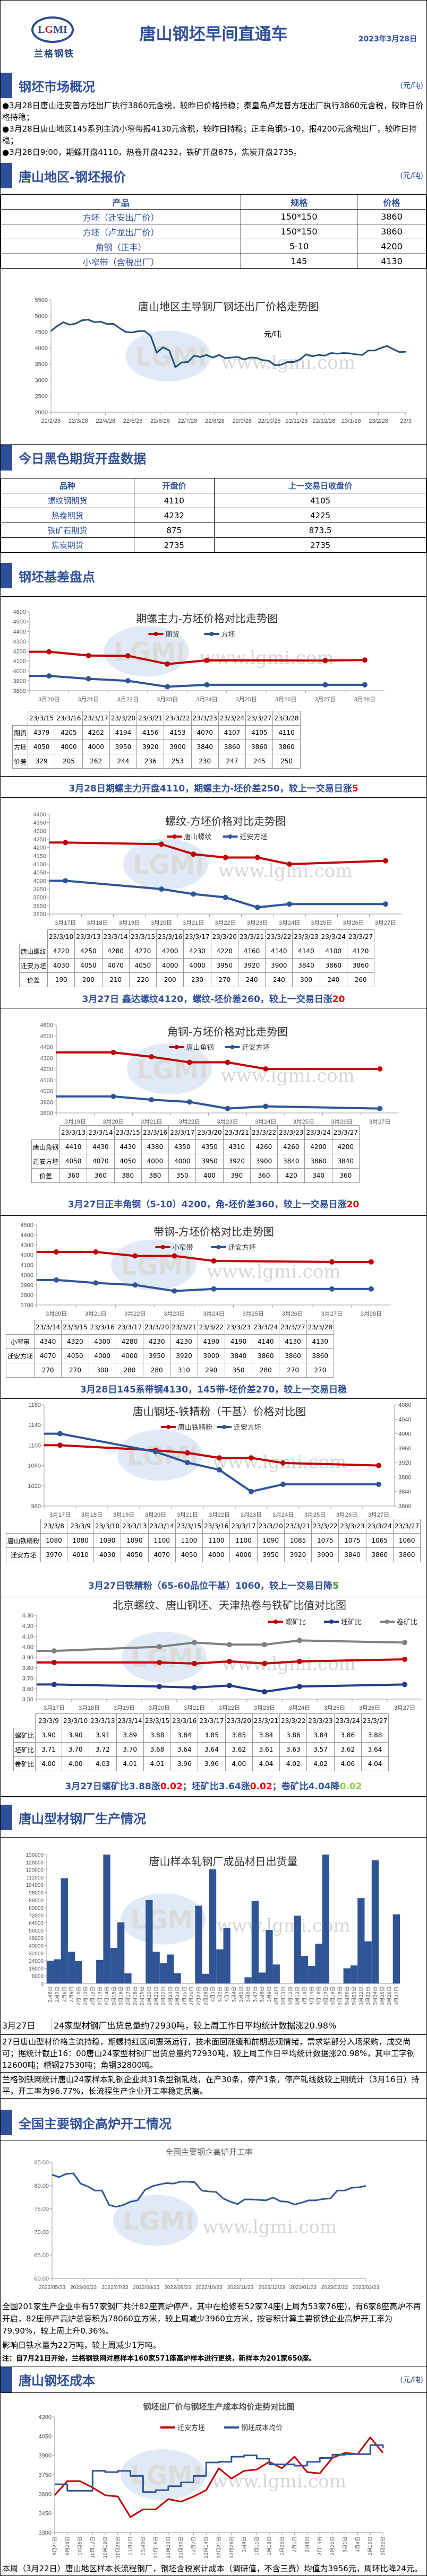 This screenshot has width=427, height=2576. Describe the element at coordinates (75, 1341) in the screenshot. I see `table-cell: 4320` at that location.